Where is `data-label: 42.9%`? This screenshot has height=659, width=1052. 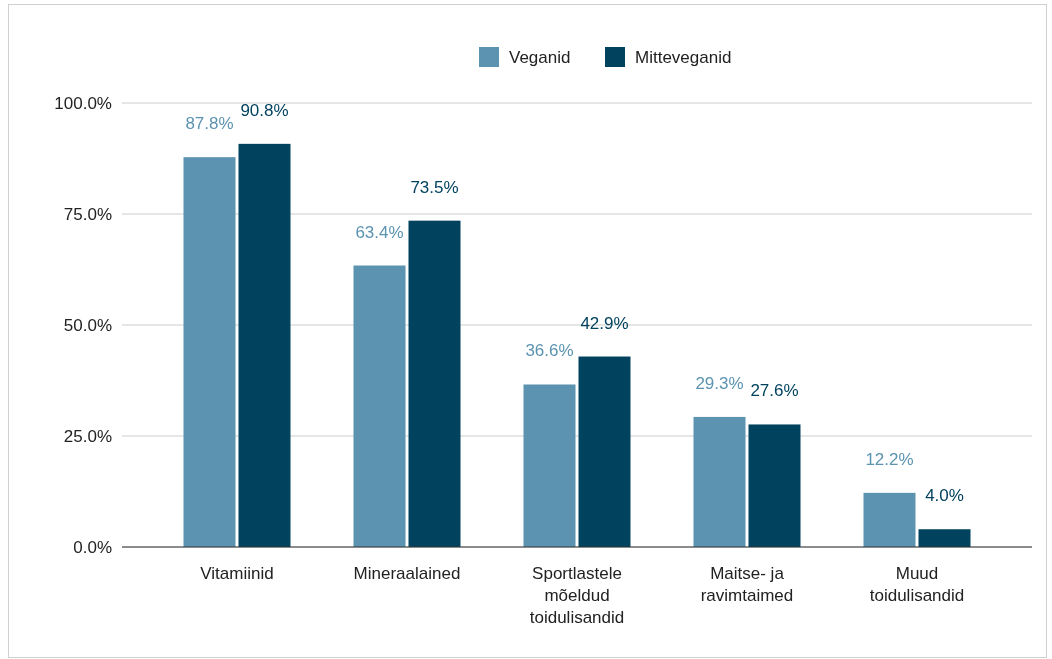
data-label: 42.9% is located at coordinates (604, 323).